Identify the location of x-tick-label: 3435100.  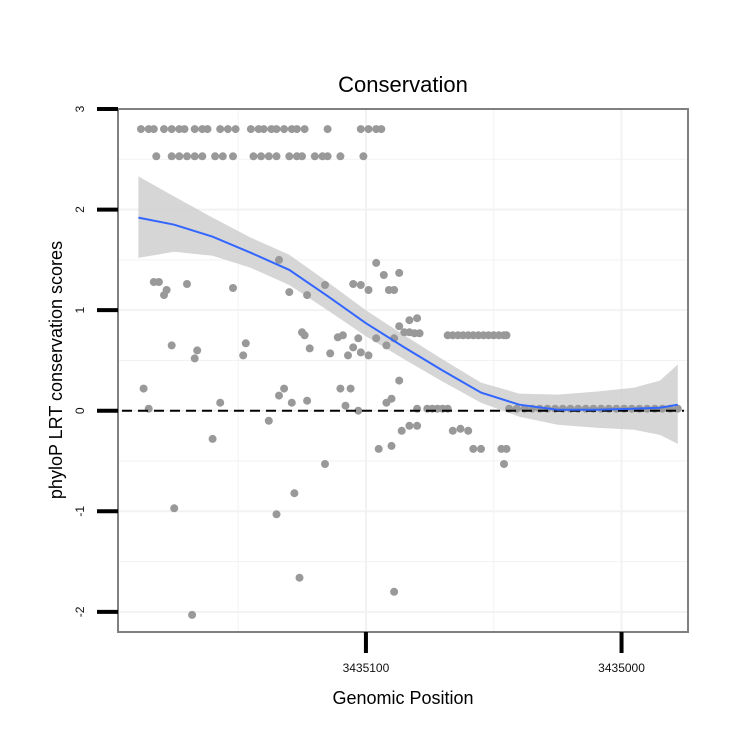
(366, 668).